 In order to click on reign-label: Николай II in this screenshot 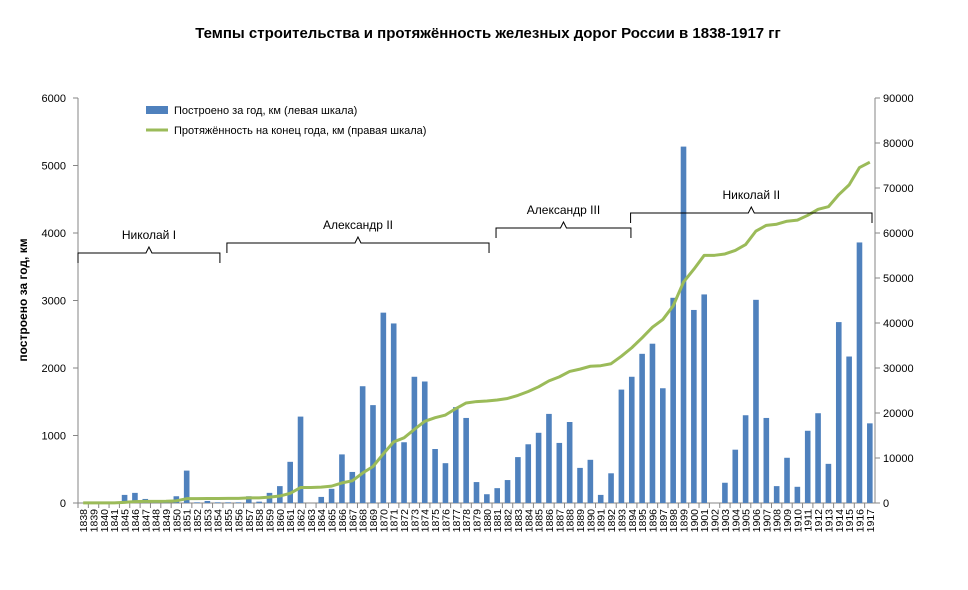, I will do `click(752, 195)`.